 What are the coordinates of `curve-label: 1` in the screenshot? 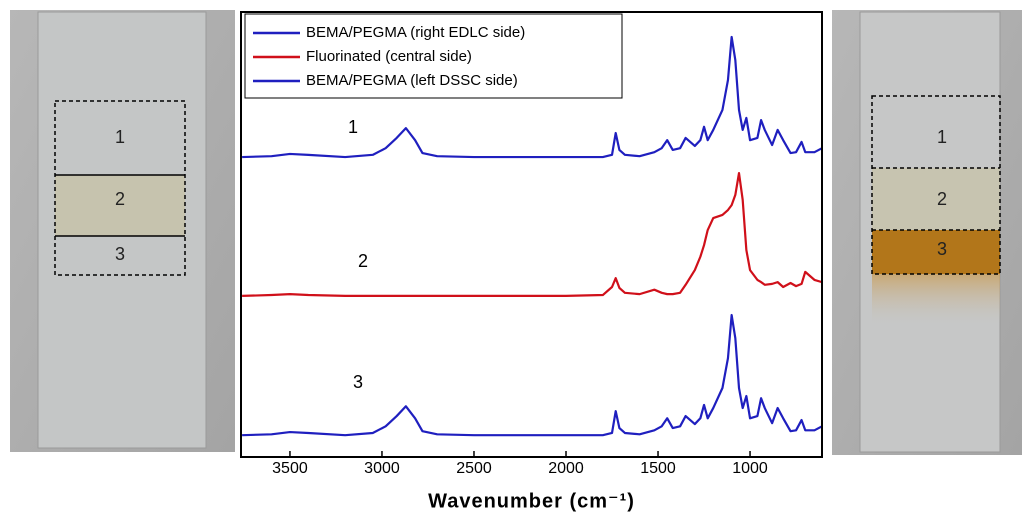 It's located at (353, 127).